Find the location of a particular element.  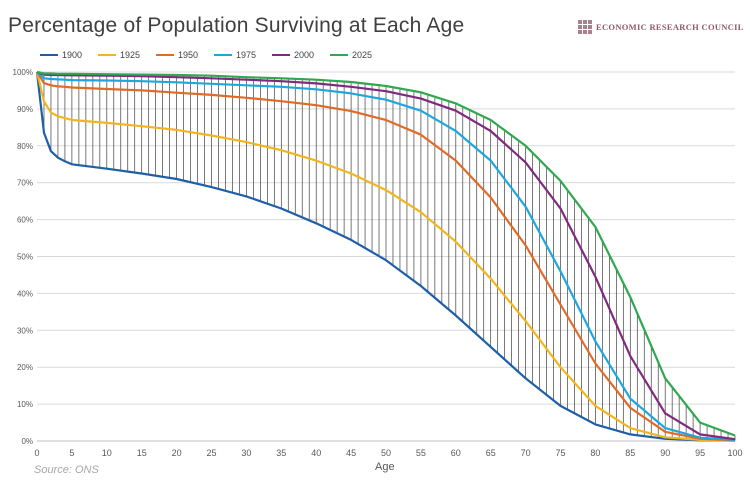

x-tick-label: 85 is located at coordinates (630, 453).